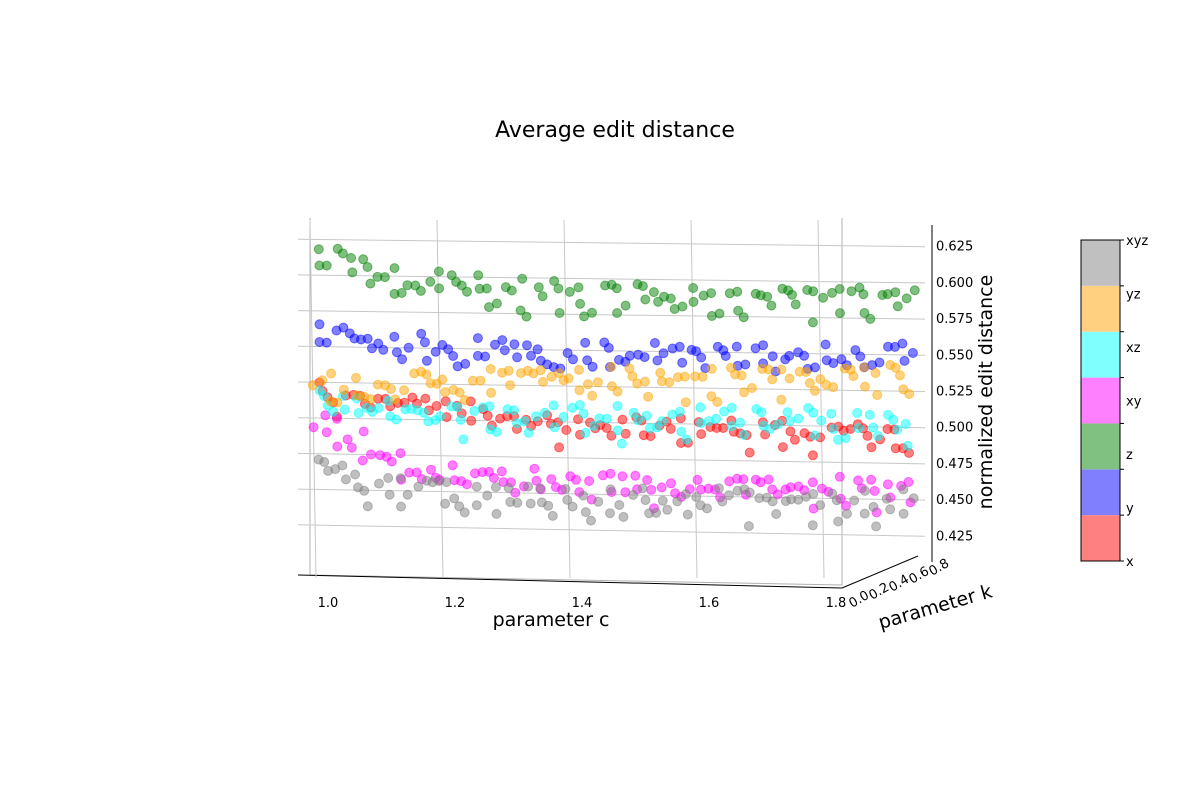 The height and width of the screenshot is (805, 1200). I want to click on chart-title: Average edit distance, so click(615, 130).